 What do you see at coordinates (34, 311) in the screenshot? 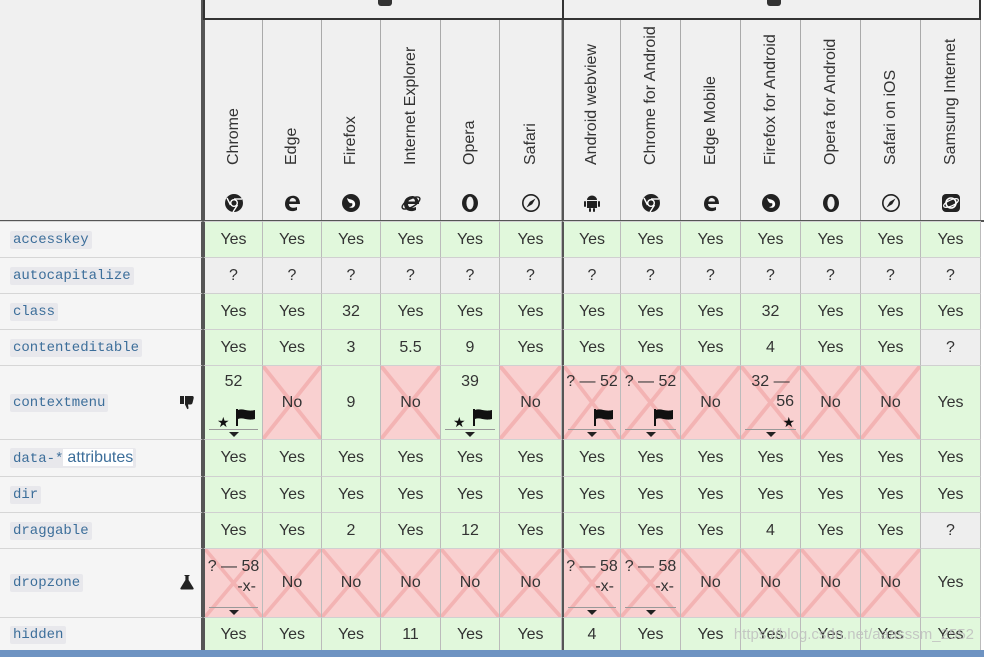
I see `feature-name: class` at bounding box center [34, 311].